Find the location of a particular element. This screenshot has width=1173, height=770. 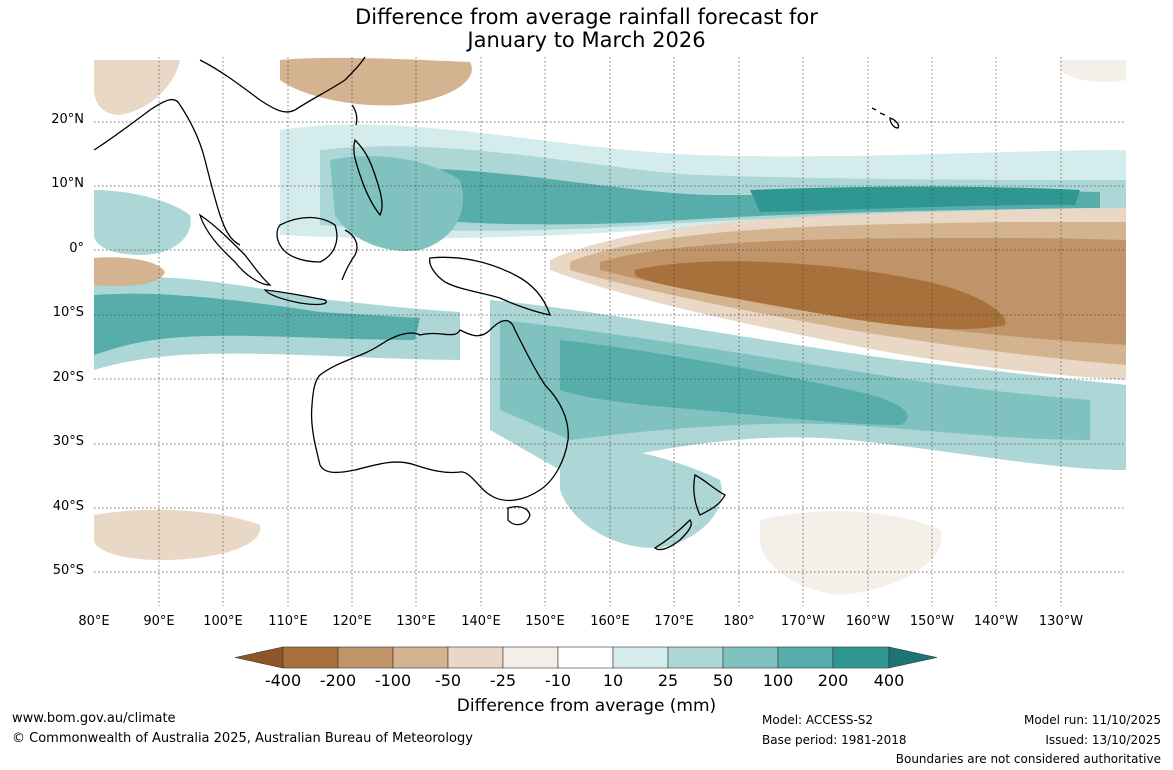

colorbar-extension-high is located at coordinates (913, 657).